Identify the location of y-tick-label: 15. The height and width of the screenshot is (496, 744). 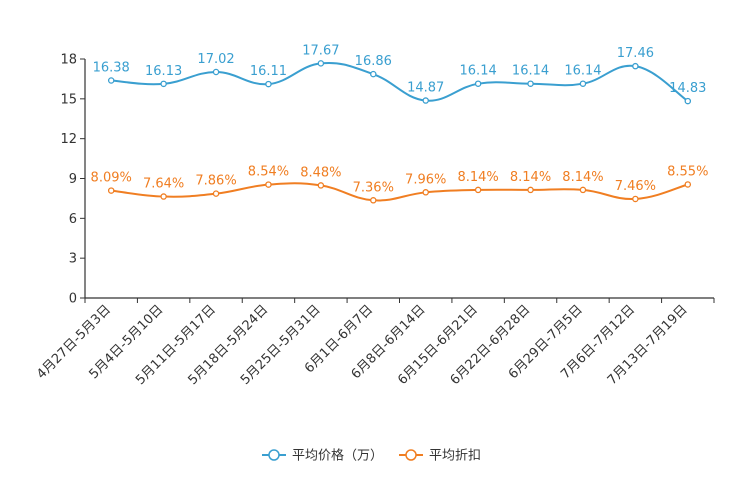
(68, 99).